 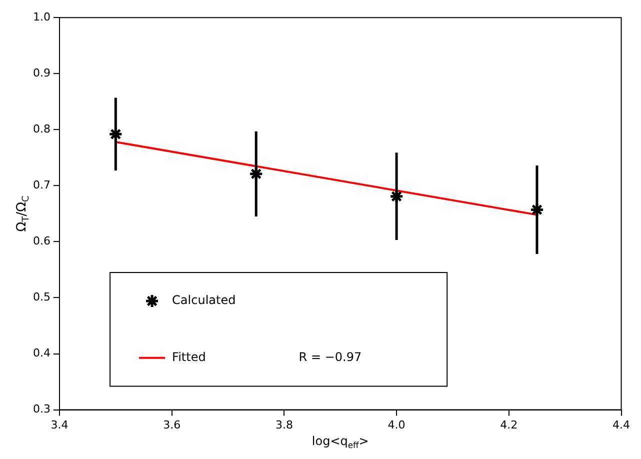 I want to click on x-tick-label: 4.4, so click(x=621, y=425).